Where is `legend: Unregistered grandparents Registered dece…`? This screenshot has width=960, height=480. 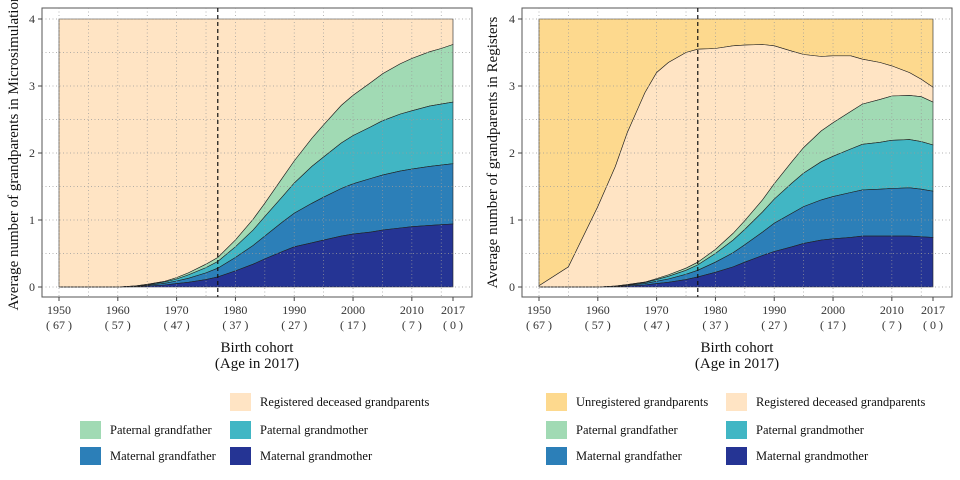 legend: Unregistered grandparents Registered dece… is located at coordinates (736, 429).